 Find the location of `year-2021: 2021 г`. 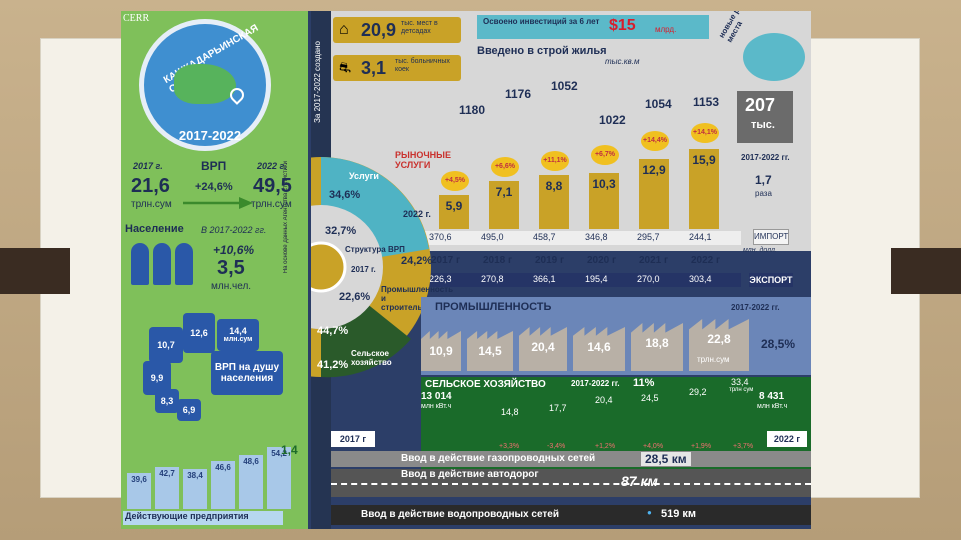

year-2021: 2021 г is located at coordinates (654, 260).